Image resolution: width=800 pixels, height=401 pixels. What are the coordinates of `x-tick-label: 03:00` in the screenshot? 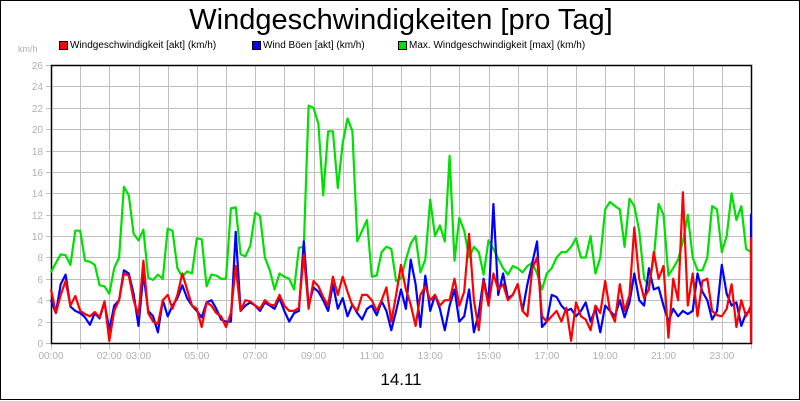 It's located at (138, 356).